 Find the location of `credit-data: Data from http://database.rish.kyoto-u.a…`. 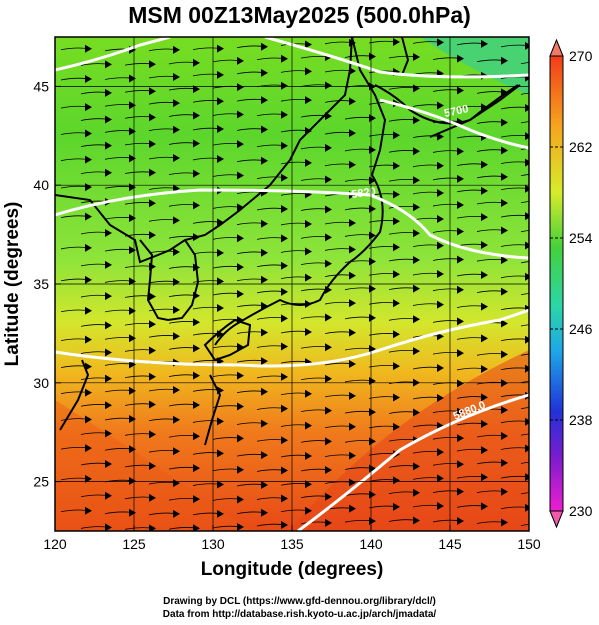

credit-data: Data from http://database.rish.kyoto-u.a… is located at coordinates (299, 614).